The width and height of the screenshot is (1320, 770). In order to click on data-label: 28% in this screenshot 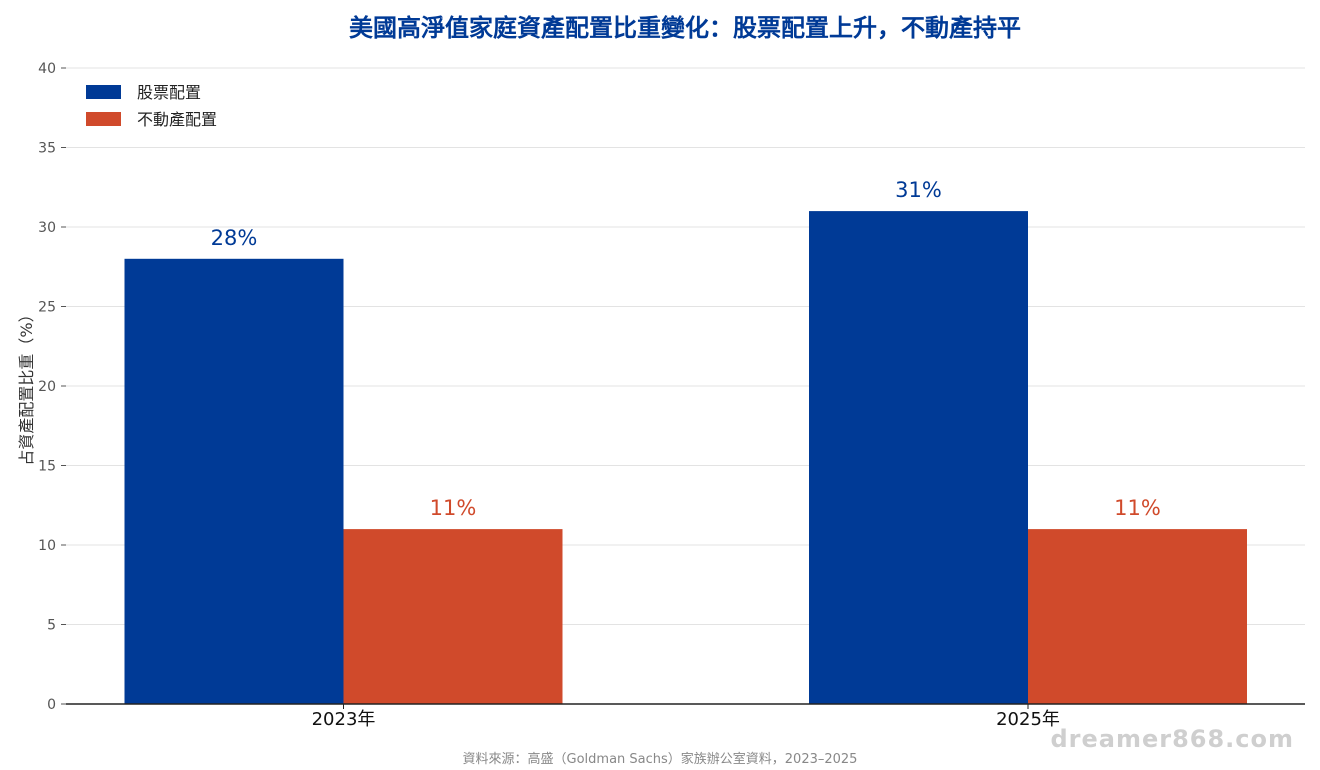, I will do `click(234, 238)`.